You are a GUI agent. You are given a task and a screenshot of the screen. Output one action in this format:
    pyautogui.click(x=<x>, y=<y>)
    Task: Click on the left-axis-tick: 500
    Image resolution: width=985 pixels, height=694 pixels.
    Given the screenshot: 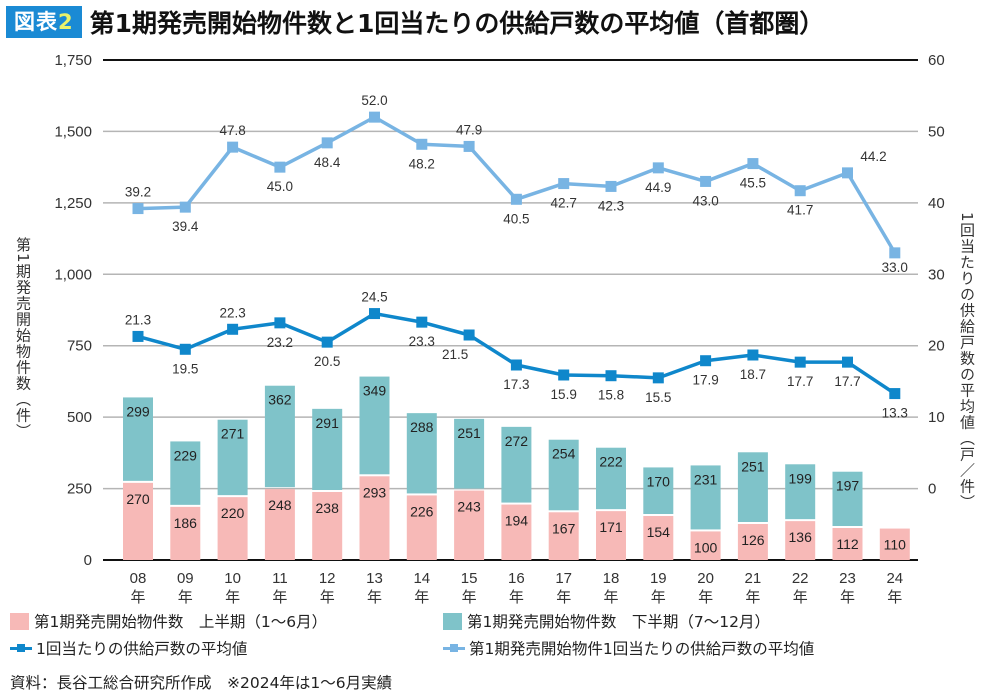 What is the action you would take?
    pyautogui.click(x=79, y=417)
    